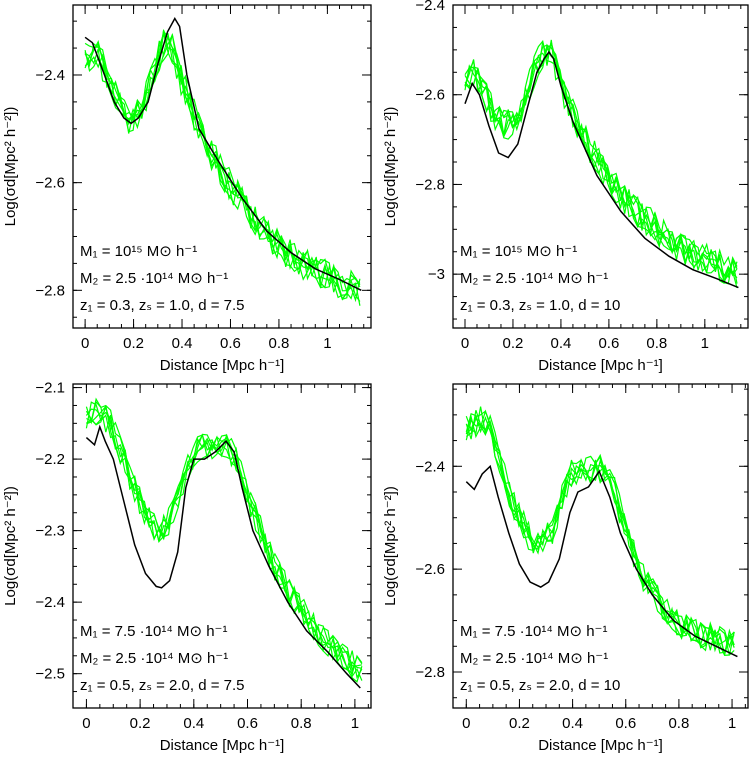  I want to click on annotation-line: z₁ = 0.3, zₛ = 1.0, d = 7.5, so click(162, 305).